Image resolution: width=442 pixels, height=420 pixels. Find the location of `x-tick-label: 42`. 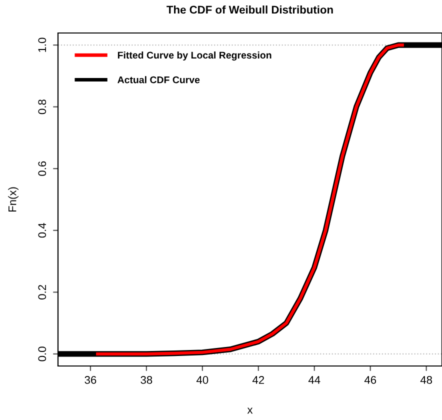

x-tick-label: 42 is located at coordinates (258, 380).